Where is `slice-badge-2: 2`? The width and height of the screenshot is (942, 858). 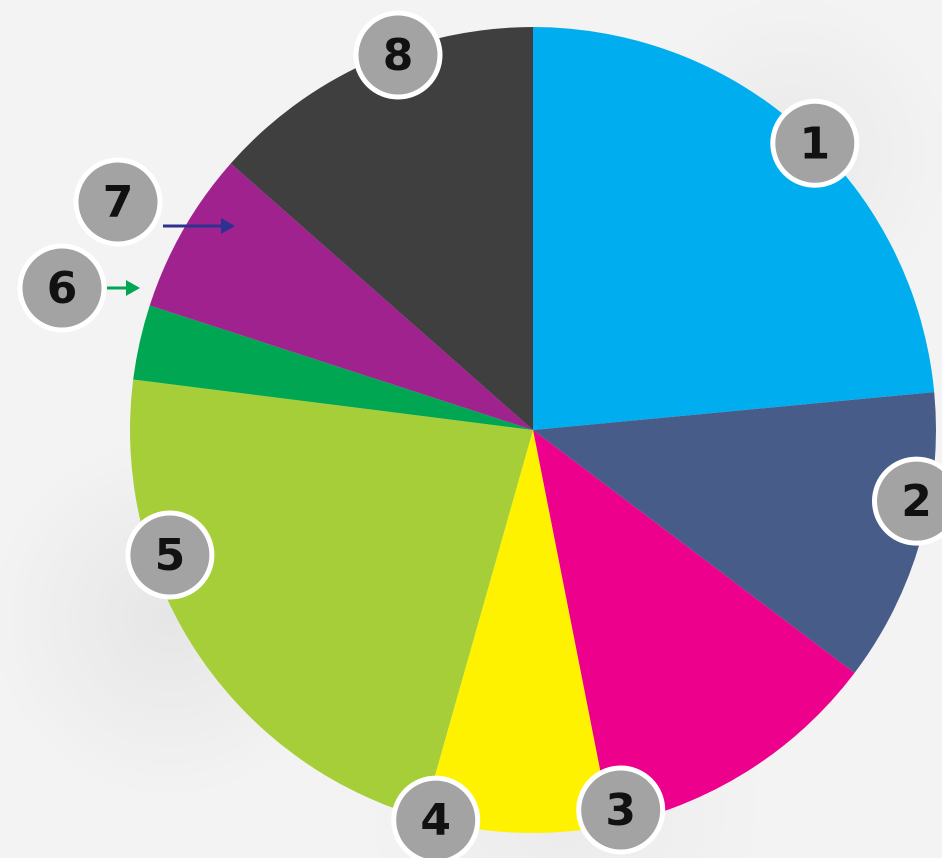 slice-badge-2: 2 is located at coordinates (907, 501).